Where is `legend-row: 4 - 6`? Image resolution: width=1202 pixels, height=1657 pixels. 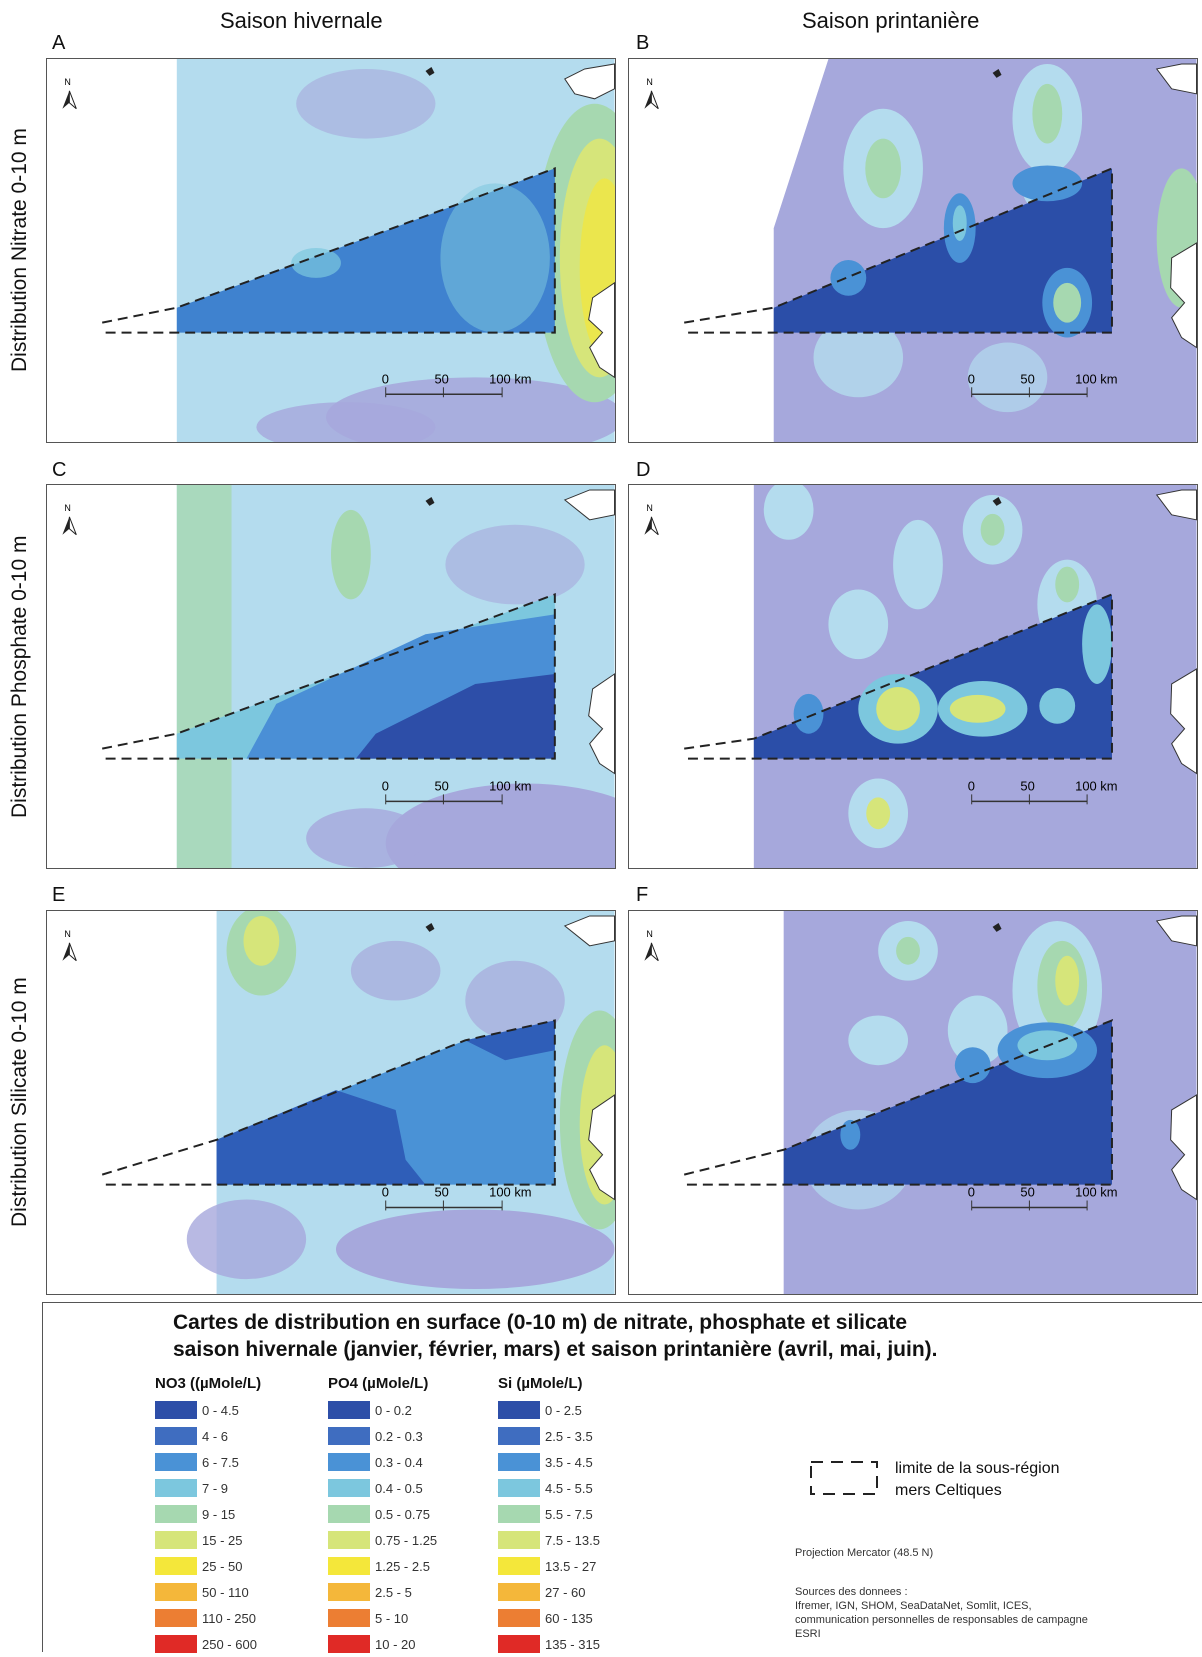
legend-row: 4 - 6 is located at coordinates (208, 1436).